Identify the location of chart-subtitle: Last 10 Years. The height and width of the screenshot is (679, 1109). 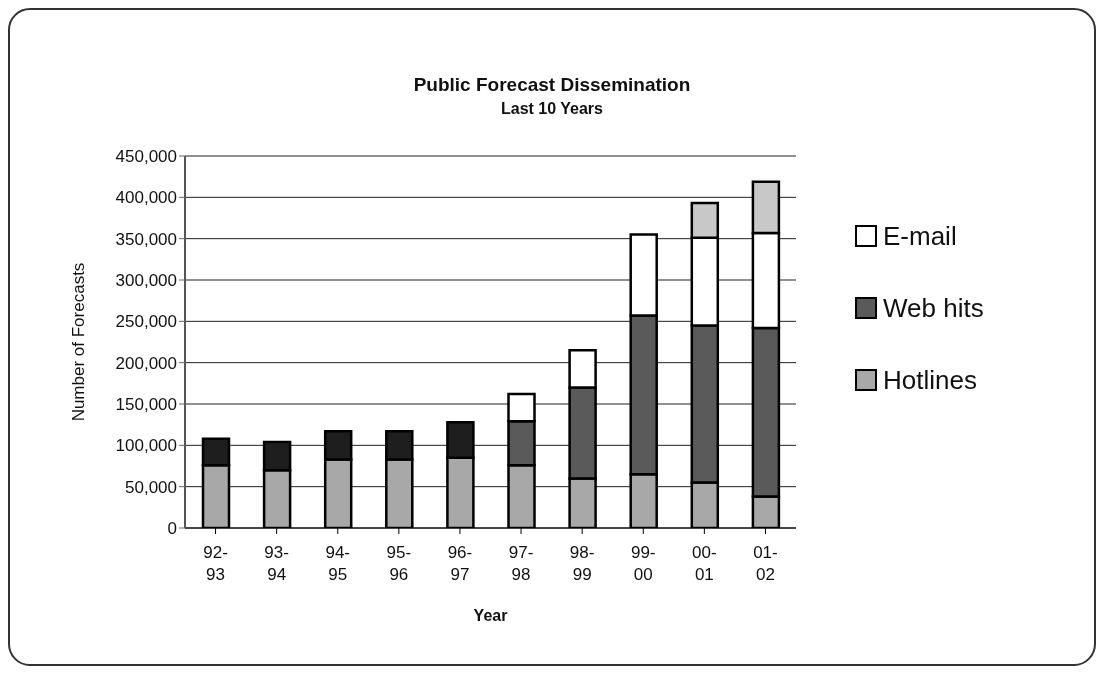
(552, 109).